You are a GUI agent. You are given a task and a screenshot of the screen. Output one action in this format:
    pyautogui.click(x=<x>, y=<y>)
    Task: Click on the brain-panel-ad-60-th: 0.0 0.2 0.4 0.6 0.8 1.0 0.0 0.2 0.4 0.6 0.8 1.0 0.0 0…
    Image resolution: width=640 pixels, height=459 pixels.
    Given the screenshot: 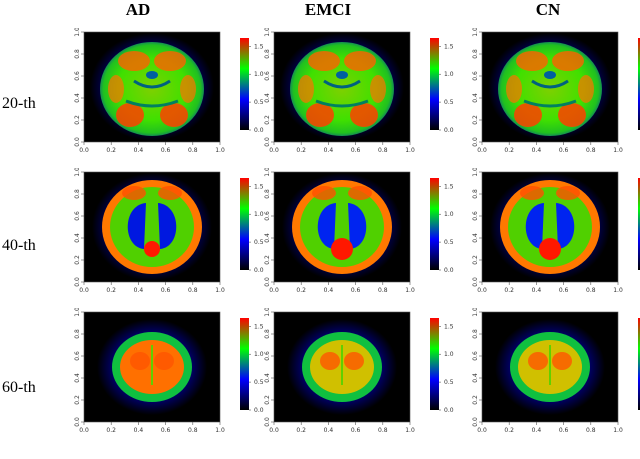 What is the action you would take?
    pyautogui.click(x=164, y=380)
    